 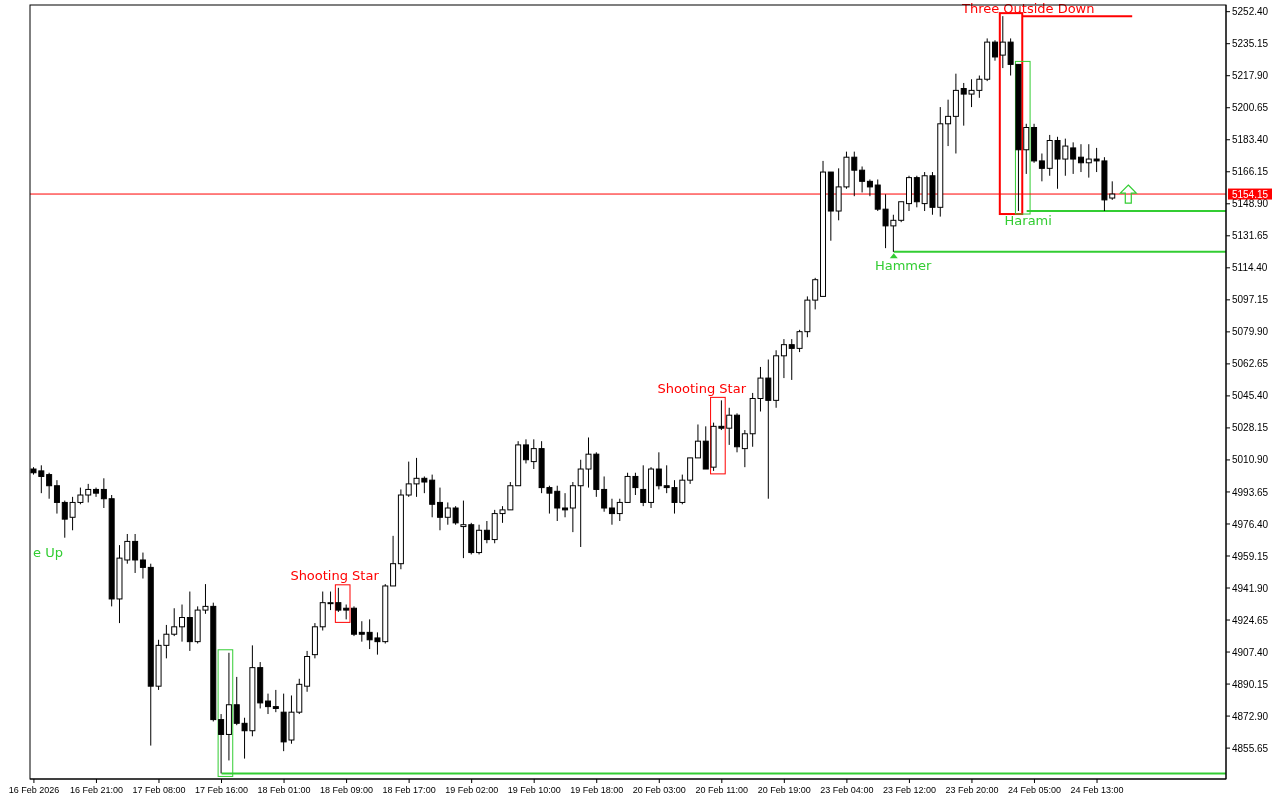 What do you see at coordinates (1250, 364) in the screenshot?
I see `y-tick-label: 5062.65` at bounding box center [1250, 364].